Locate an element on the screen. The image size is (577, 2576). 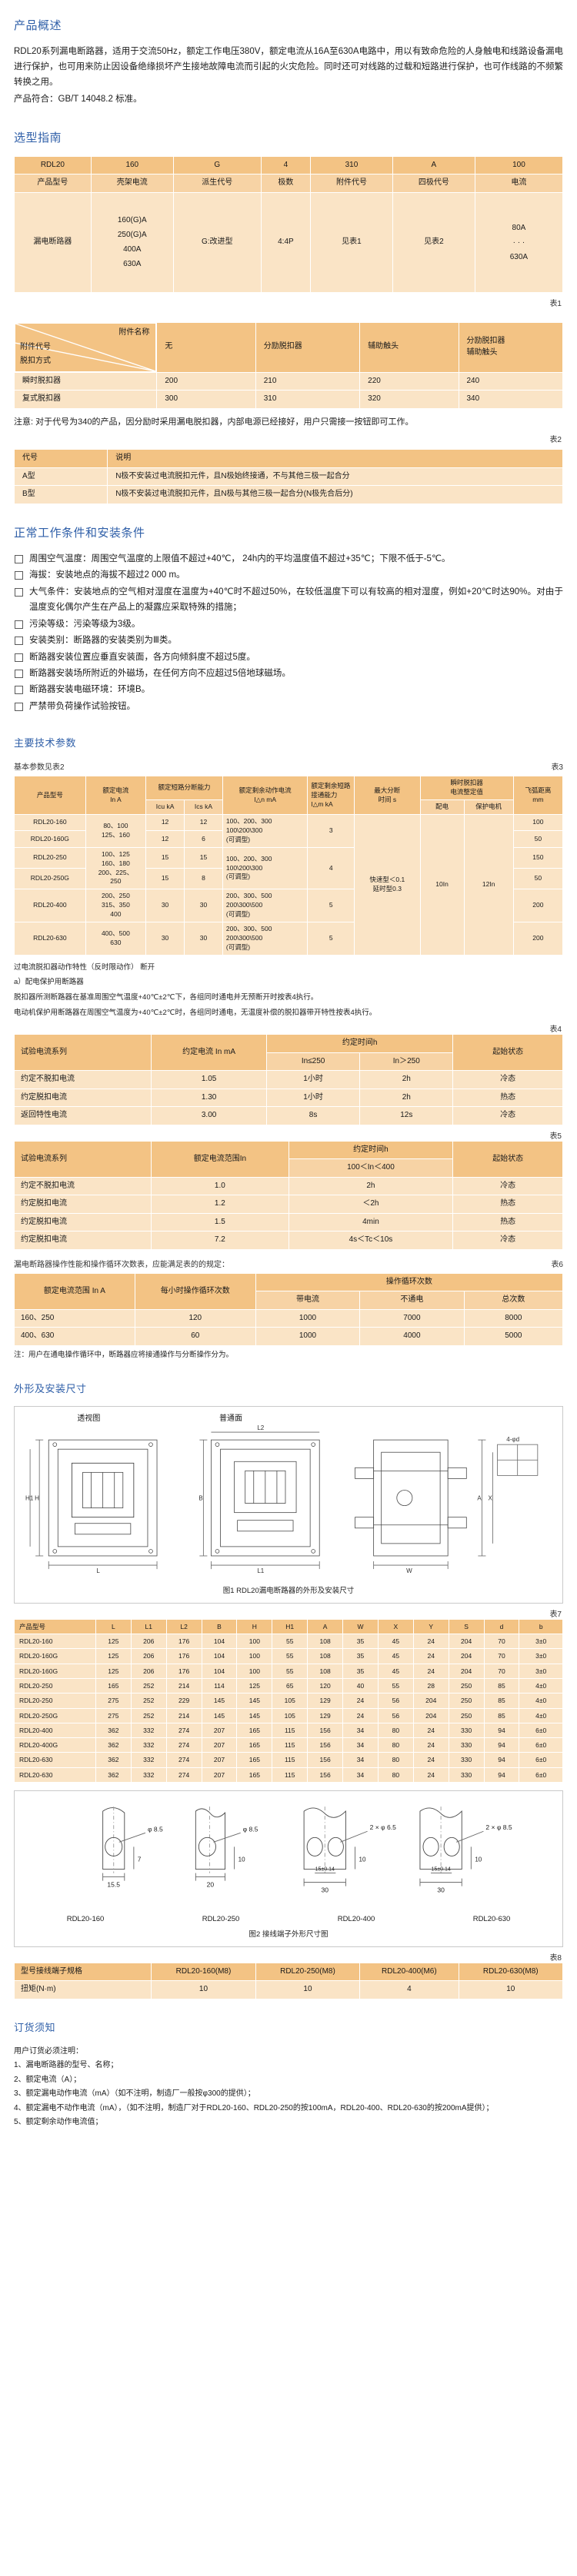
accessory-corner-bottom: 脱扣方式 is located at coordinates (35, 361).